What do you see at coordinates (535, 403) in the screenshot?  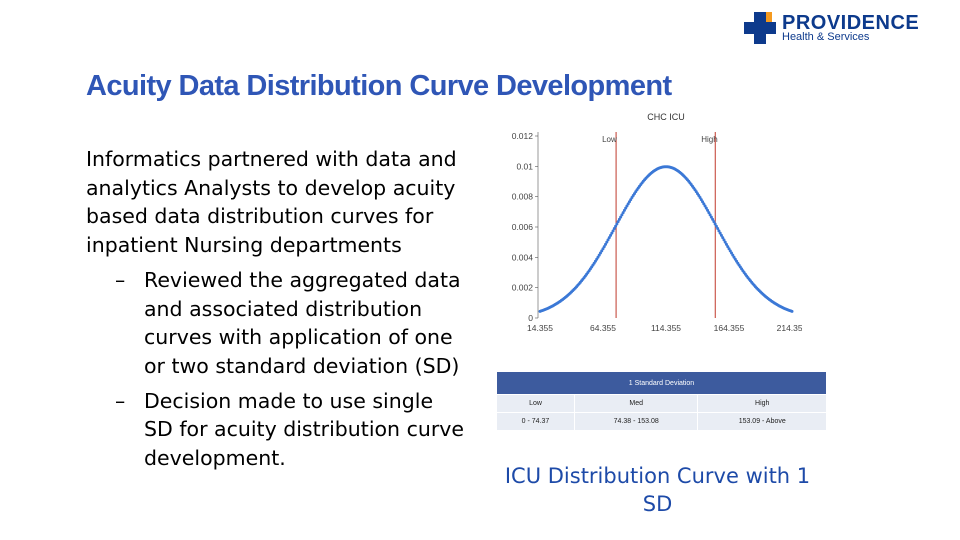 I see `column-low: Low` at bounding box center [535, 403].